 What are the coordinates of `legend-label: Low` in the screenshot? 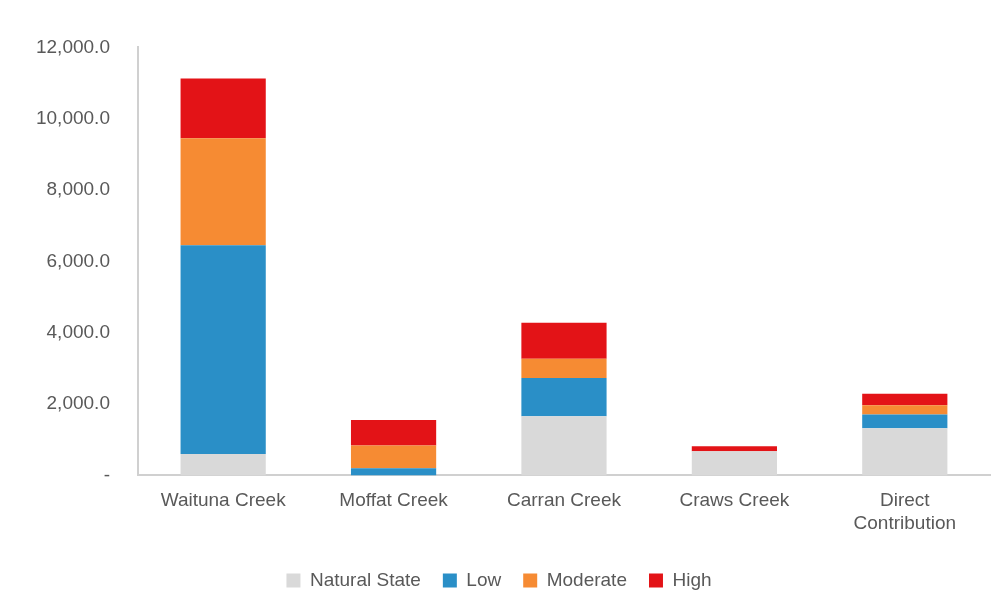 It's located at (484, 579).